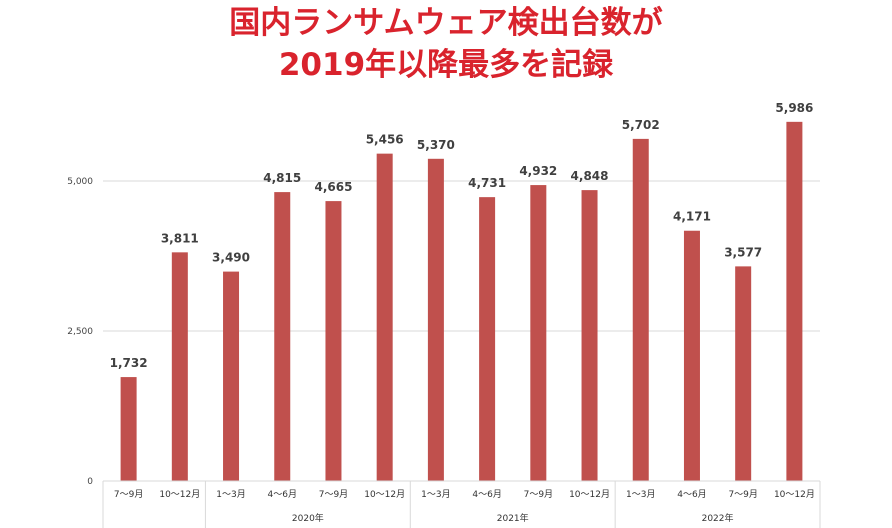 Image resolution: width=892 pixels, height=528 pixels. What do you see at coordinates (231, 258) in the screenshot?
I see `data-label: 3,490` at bounding box center [231, 258].